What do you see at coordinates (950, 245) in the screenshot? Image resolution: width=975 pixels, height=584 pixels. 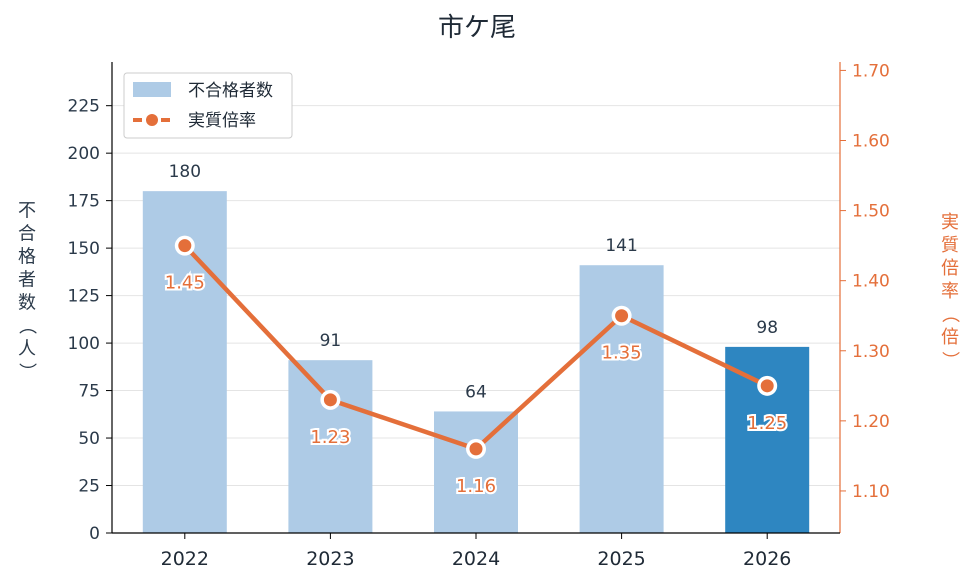 I see `y-axis-right-title-char: 質` at bounding box center [950, 245].